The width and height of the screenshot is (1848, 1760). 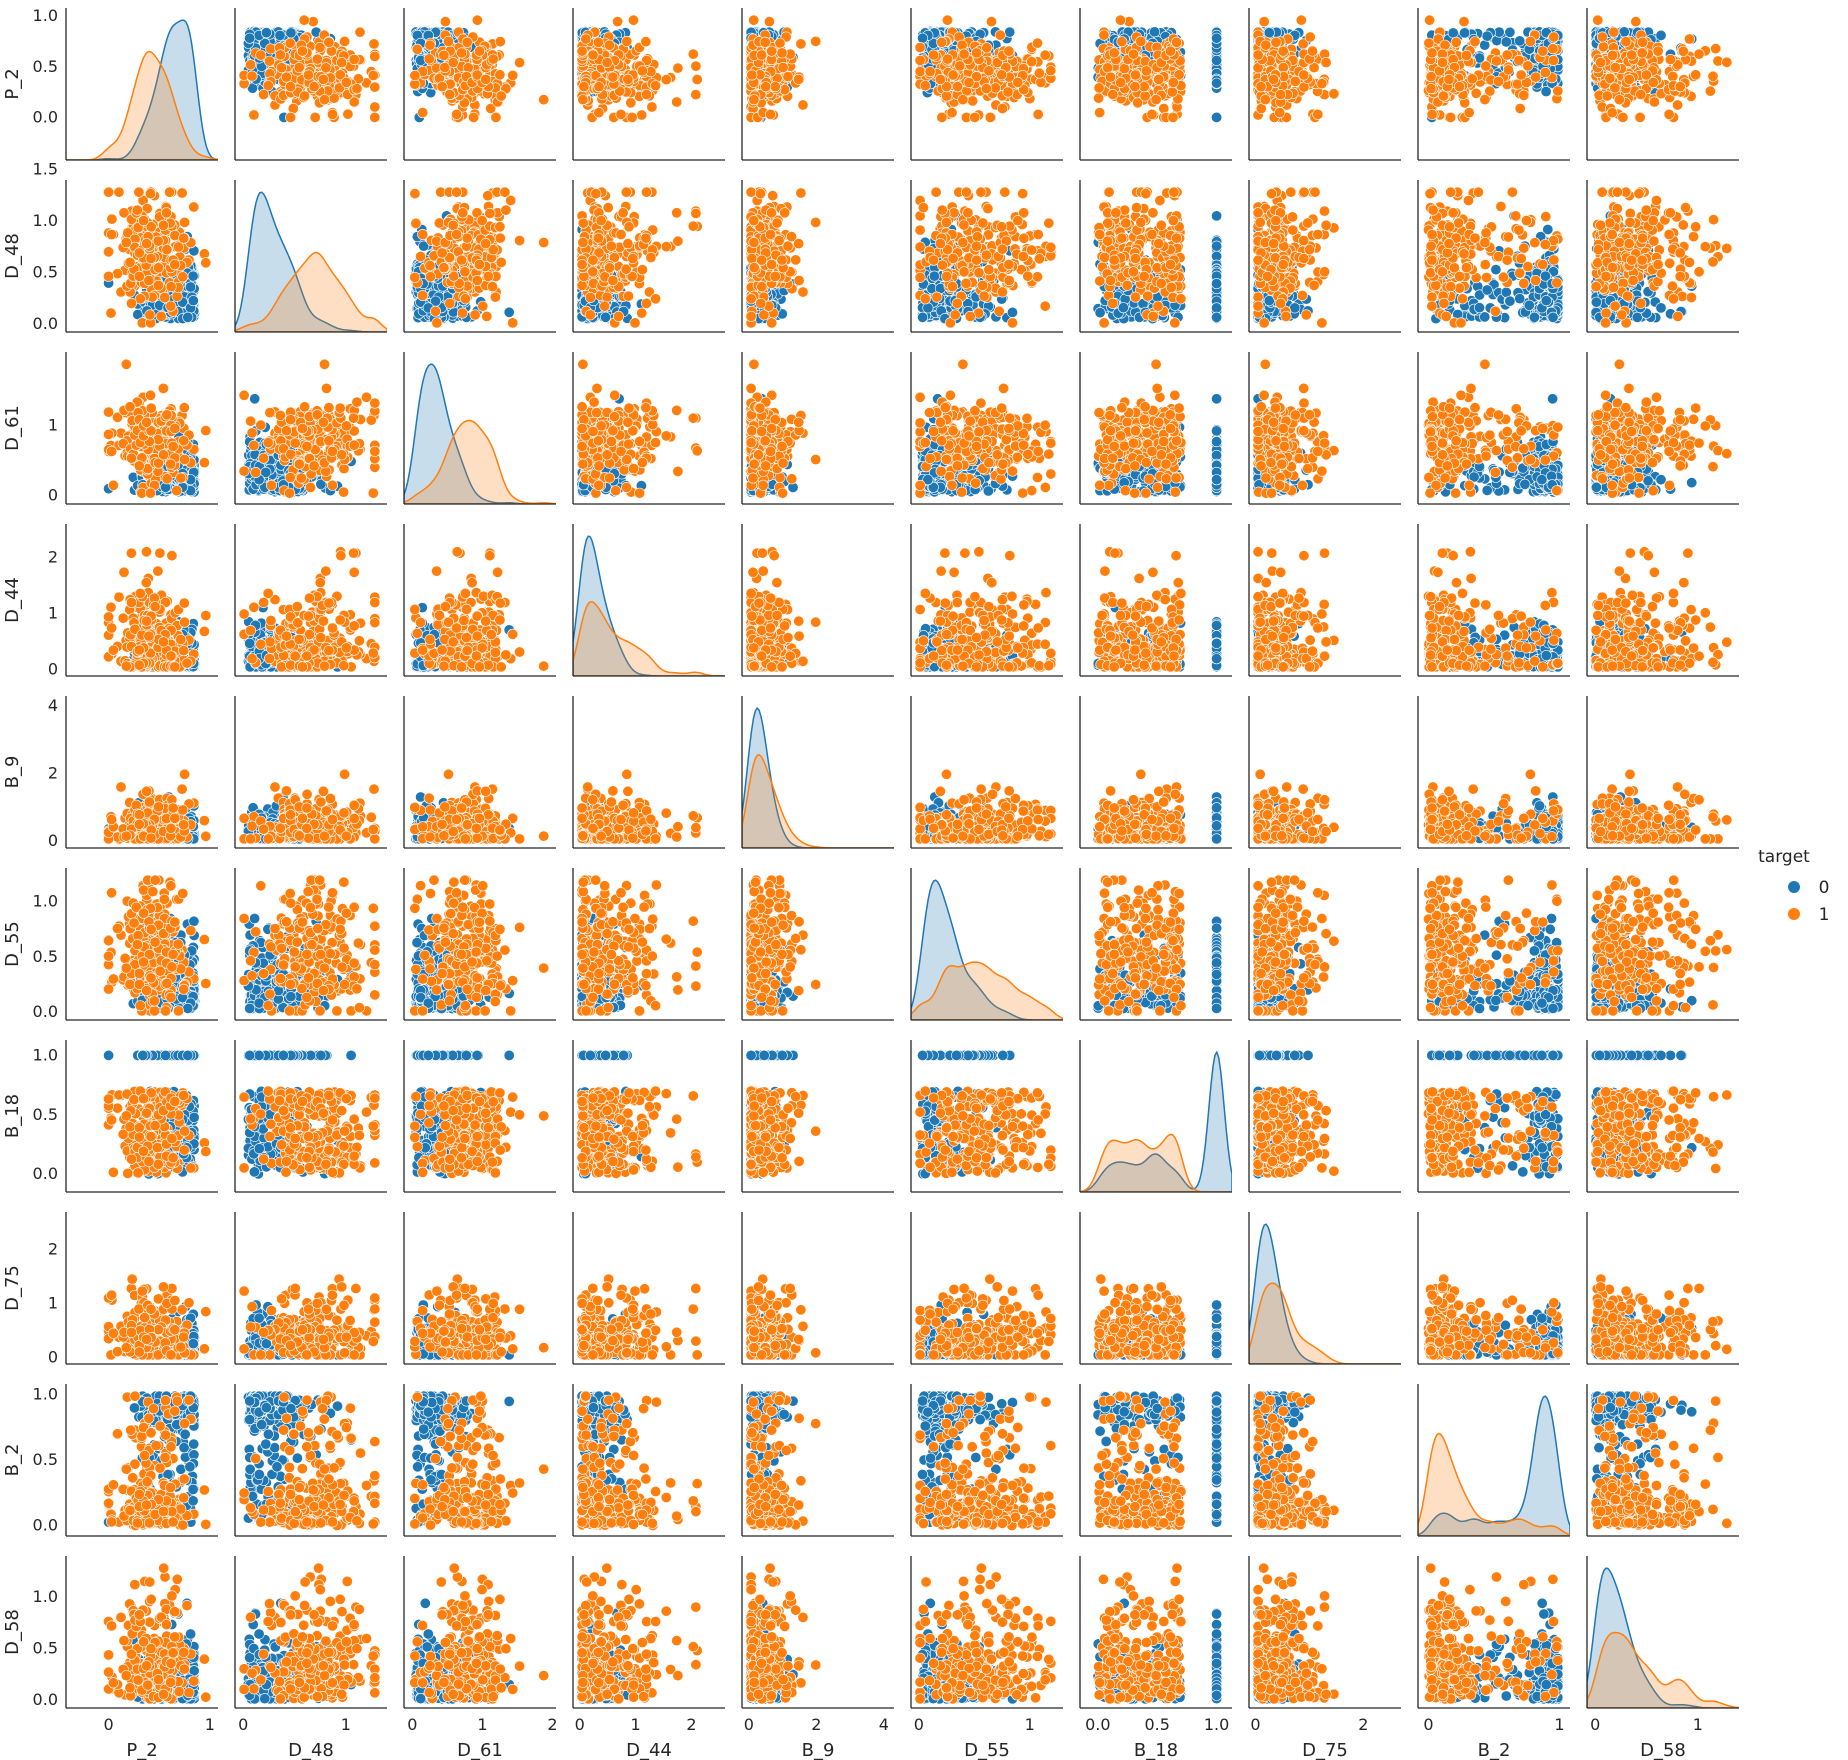 What do you see at coordinates (45, 323) in the screenshot?
I see `ytick-D_48-0: 0.0` at bounding box center [45, 323].